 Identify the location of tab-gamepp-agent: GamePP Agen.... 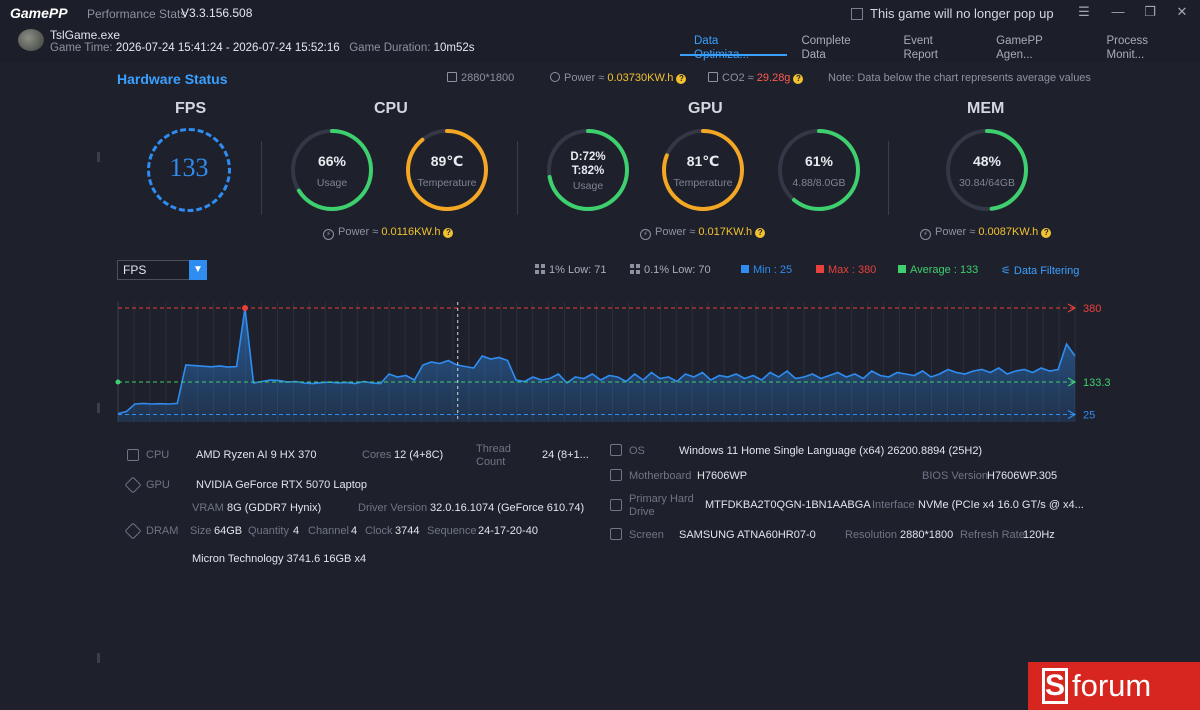
(1019, 48).